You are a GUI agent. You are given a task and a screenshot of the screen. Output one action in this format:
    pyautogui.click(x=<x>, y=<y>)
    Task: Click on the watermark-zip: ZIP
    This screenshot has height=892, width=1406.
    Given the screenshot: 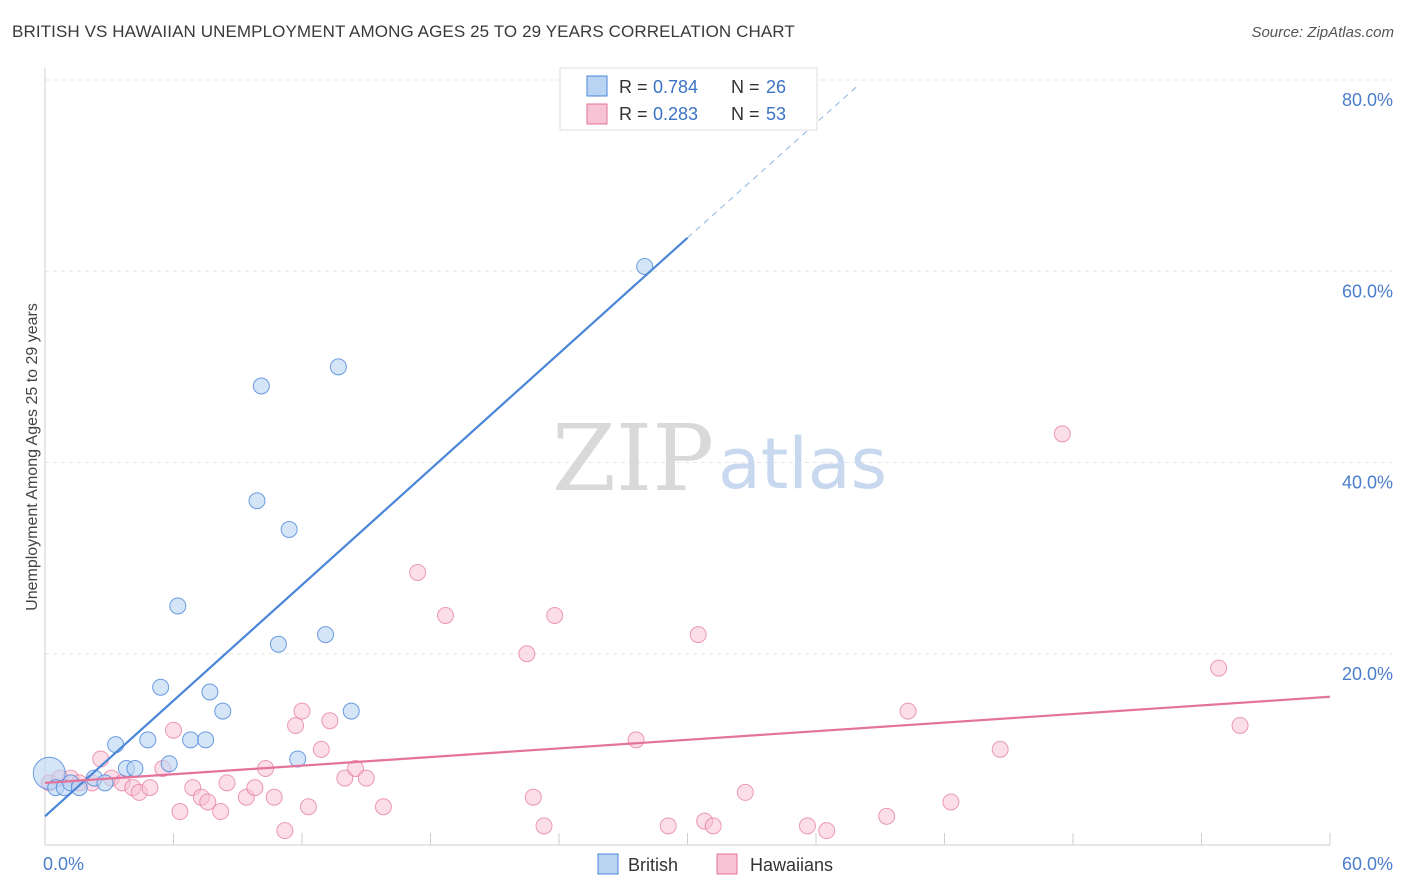 What is the action you would take?
    pyautogui.click(x=633, y=458)
    